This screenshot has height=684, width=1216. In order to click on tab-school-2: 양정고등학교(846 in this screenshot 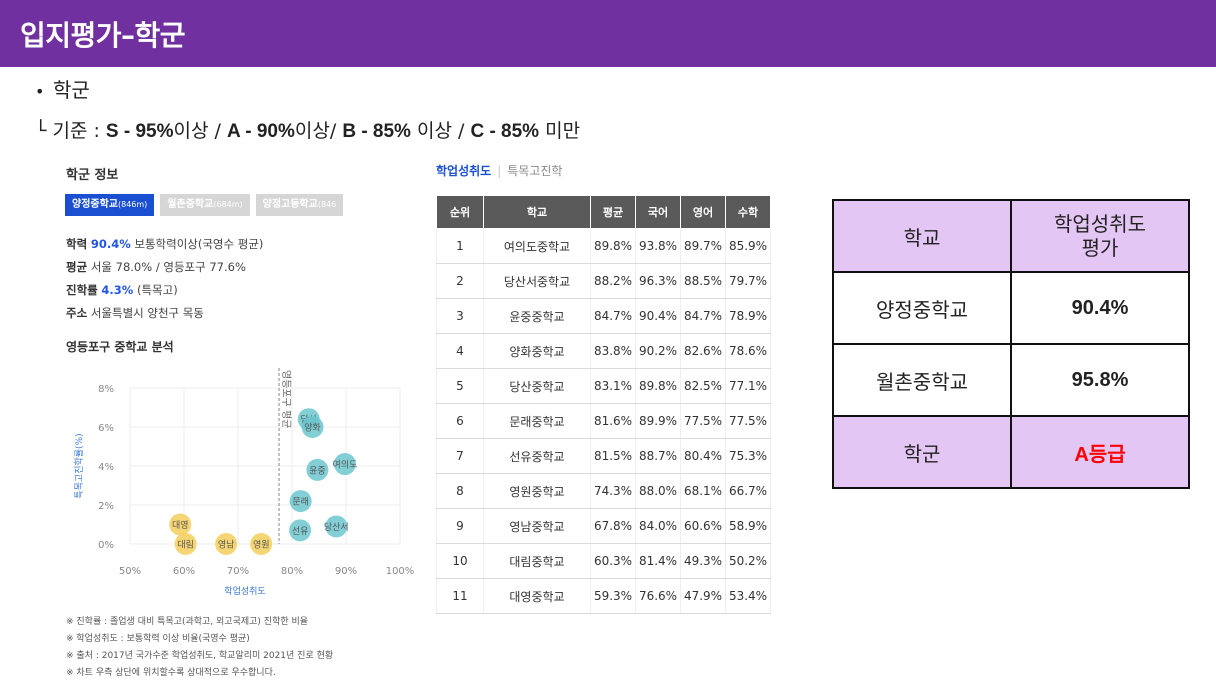, I will do `click(299, 205)`.